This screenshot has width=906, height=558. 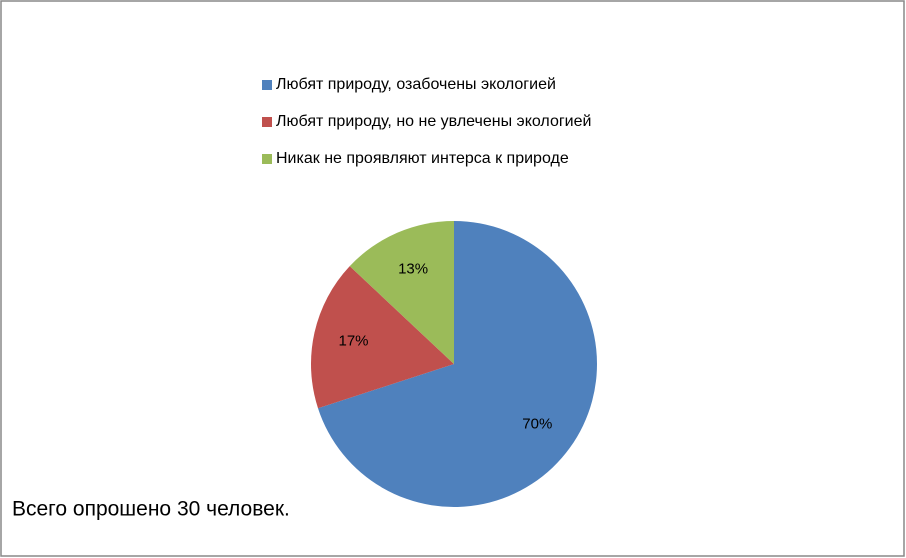 What do you see at coordinates (537, 423) in the screenshot?
I see `slice-label: 70%` at bounding box center [537, 423].